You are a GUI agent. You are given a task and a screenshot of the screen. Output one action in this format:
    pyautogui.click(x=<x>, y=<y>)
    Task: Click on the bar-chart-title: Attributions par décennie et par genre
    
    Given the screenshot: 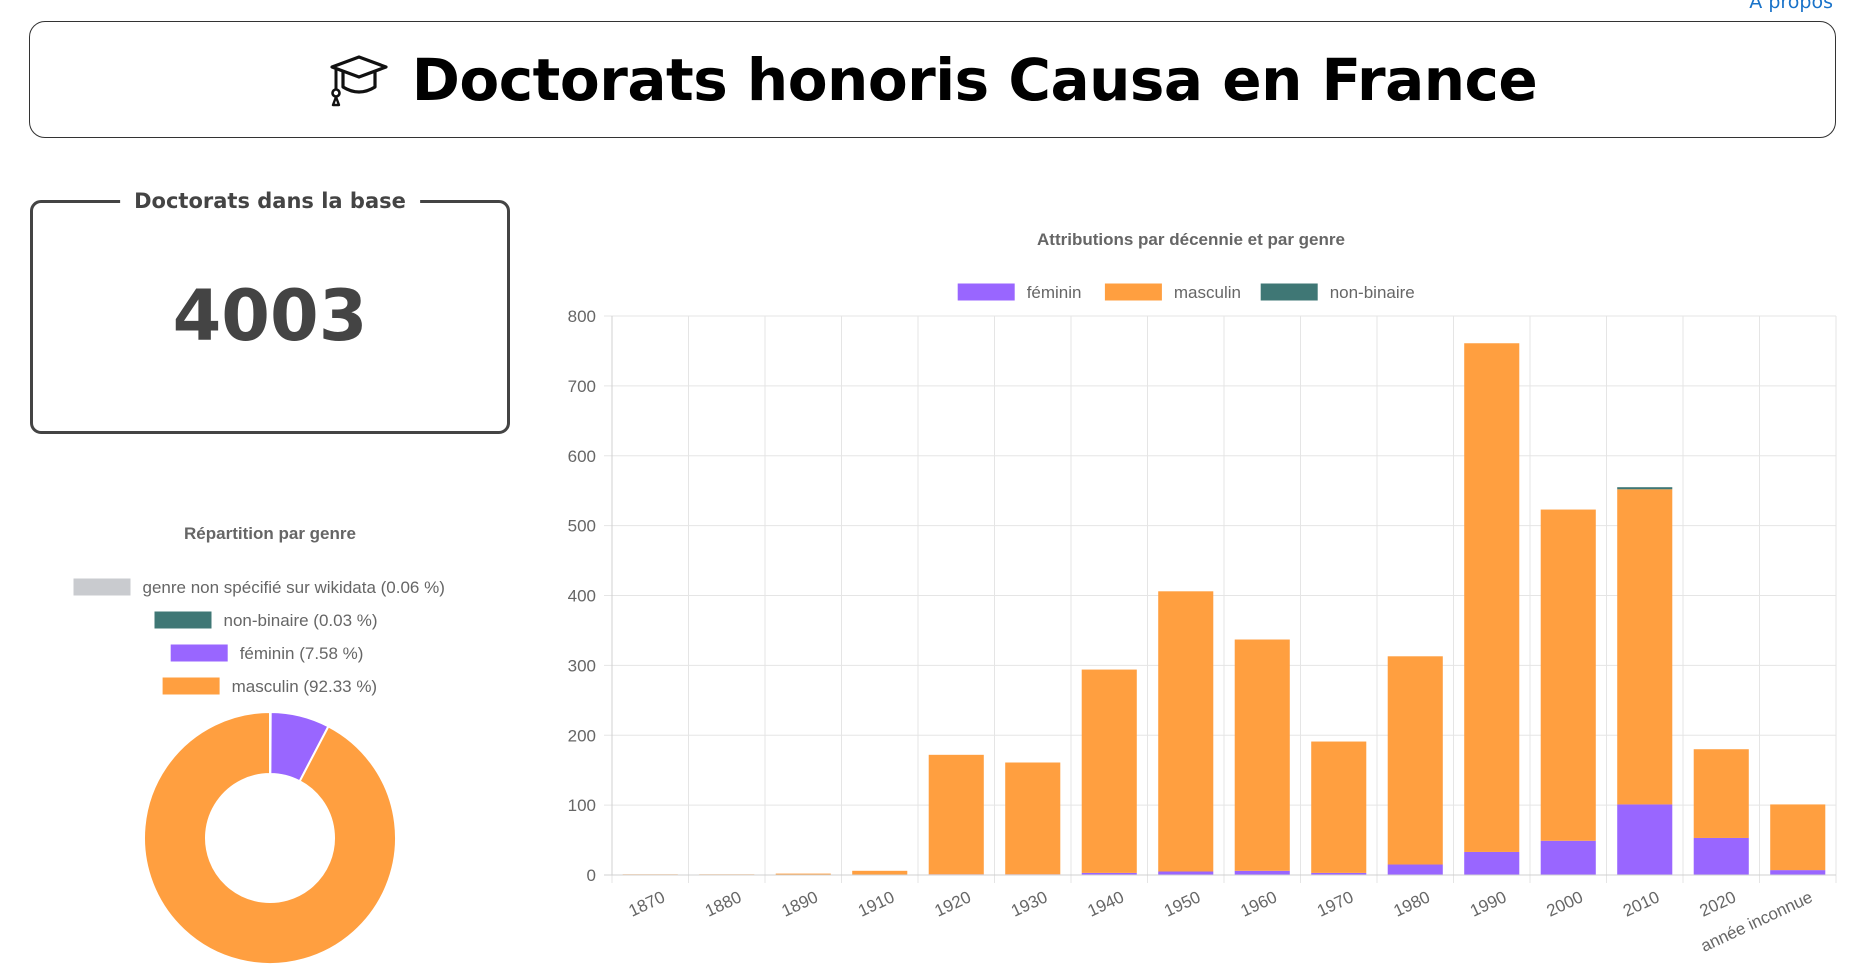 What is the action you would take?
    pyautogui.click(x=1191, y=239)
    